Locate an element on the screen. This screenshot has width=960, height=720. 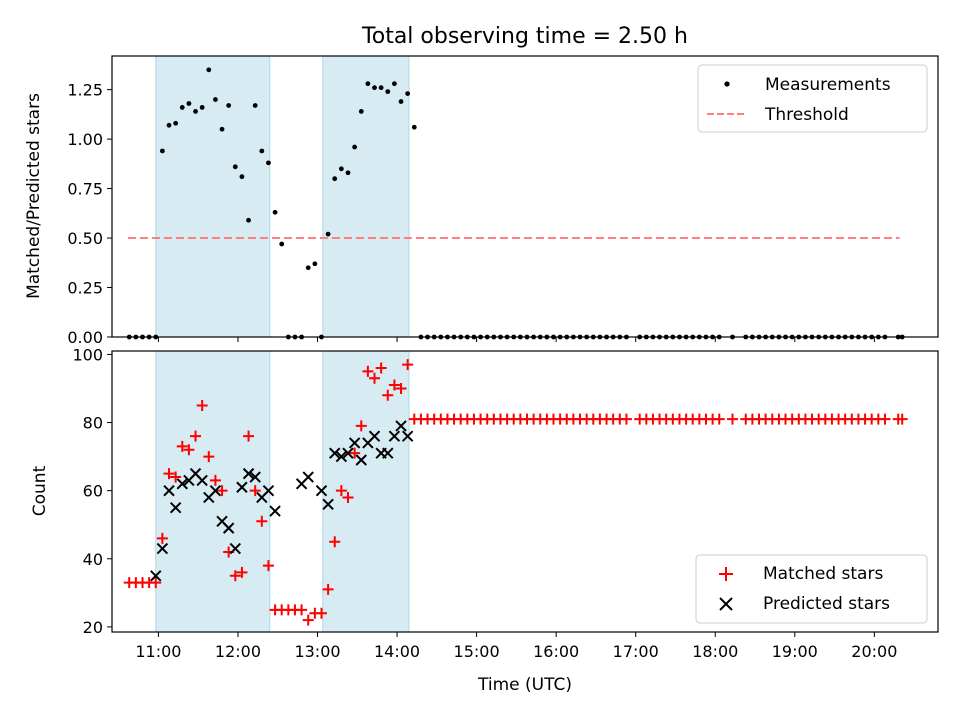
legend-predicted-marker is located at coordinates (726, 604).